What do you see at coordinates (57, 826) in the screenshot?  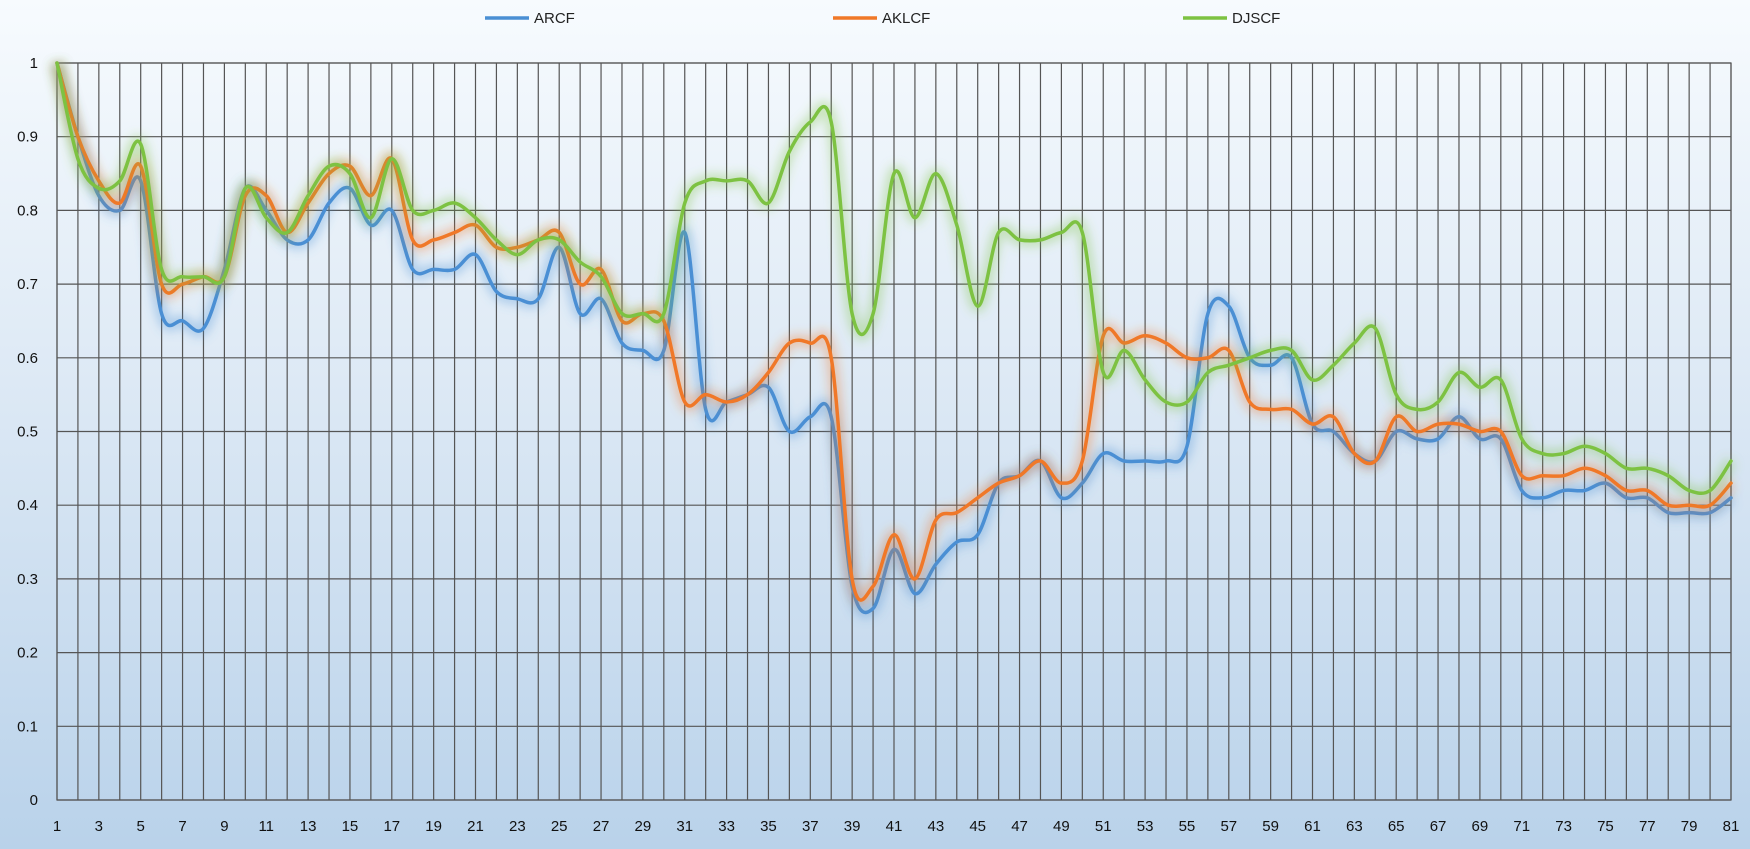 I see `x-tick-label: 1` at bounding box center [57, 826].